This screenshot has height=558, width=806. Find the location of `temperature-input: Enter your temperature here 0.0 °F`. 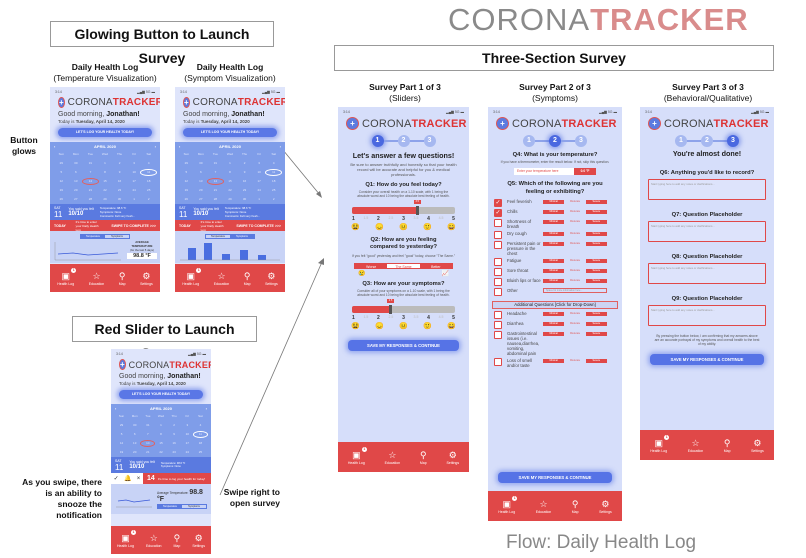

temperature-input: Enter your temperature here 0.0 °F is located at coordinates (555, 171).